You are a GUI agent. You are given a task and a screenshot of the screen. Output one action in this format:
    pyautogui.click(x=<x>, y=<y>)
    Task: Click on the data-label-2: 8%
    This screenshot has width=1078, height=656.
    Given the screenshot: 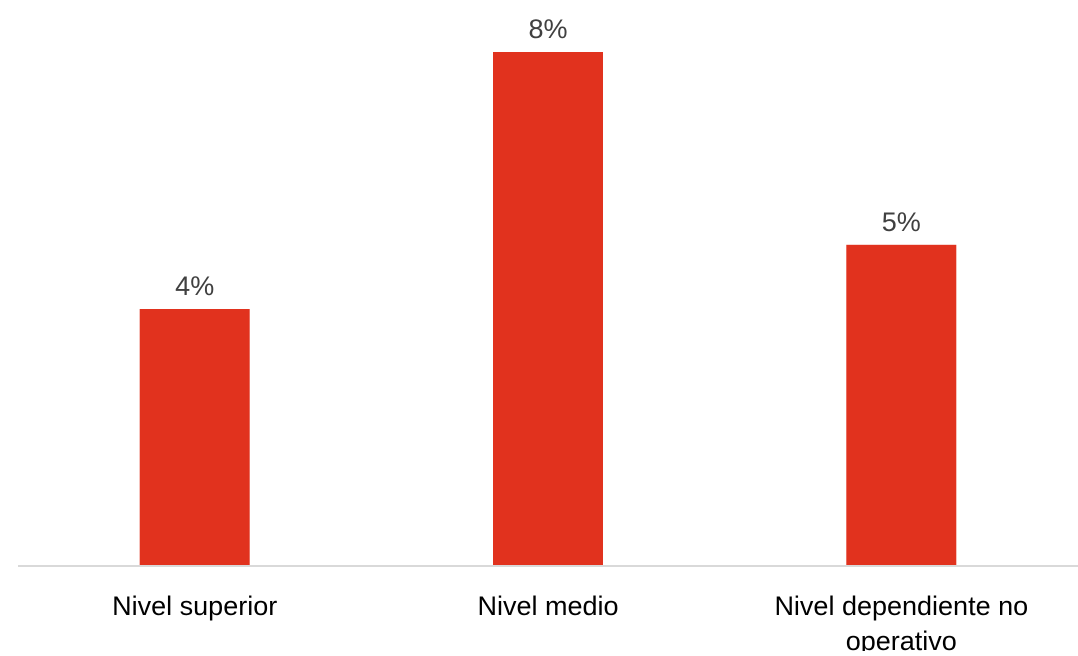 What is the action you would take?
    pyautogui.click(x=547, y=29)
    